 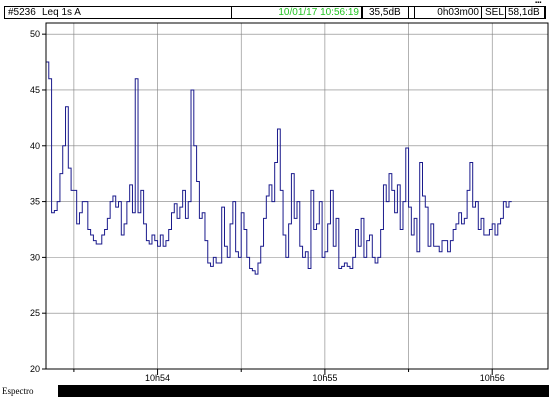 I want to click on y-tick-label-2: 30, so click(x=35, y=257).